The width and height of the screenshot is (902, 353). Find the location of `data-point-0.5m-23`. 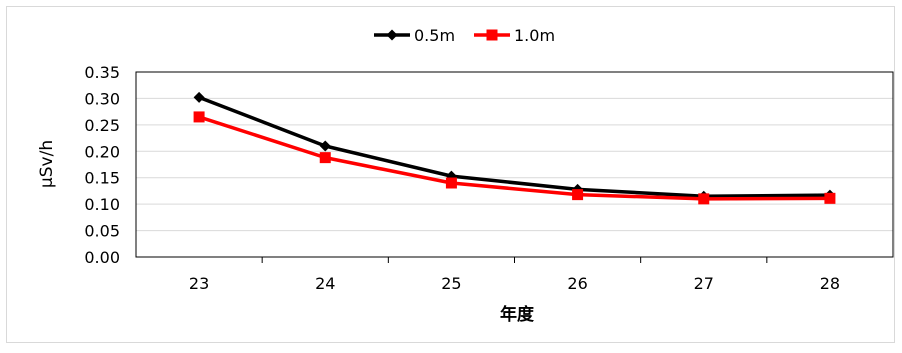

data-point-0.5m-23 is located at coordinates (199, 97).